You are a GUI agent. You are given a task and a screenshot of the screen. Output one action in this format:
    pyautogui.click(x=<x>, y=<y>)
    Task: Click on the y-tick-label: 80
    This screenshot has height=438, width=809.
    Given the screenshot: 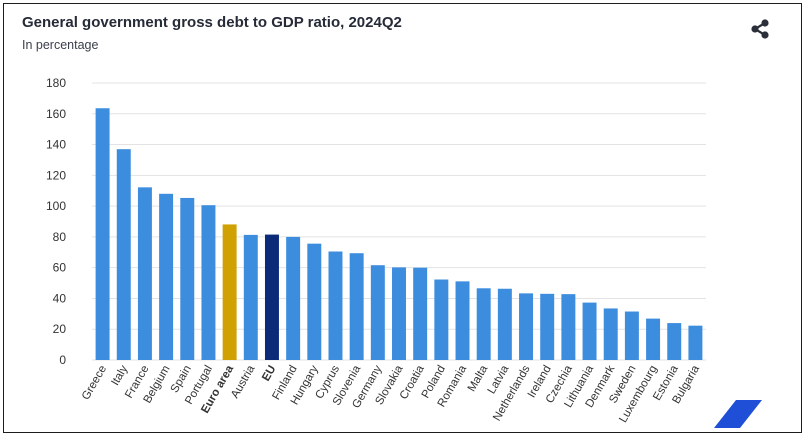 What is the action you would take?
    pyautogui.click(x=60, y=237)
    